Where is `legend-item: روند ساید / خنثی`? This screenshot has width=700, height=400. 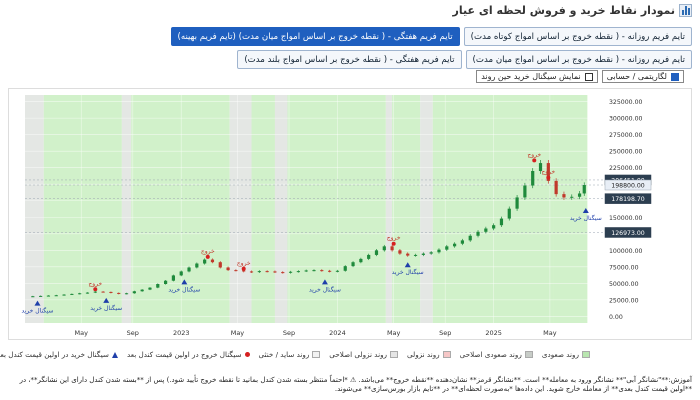 legend-item: روند ساید / خنثی is located at coordinates (290, 354).